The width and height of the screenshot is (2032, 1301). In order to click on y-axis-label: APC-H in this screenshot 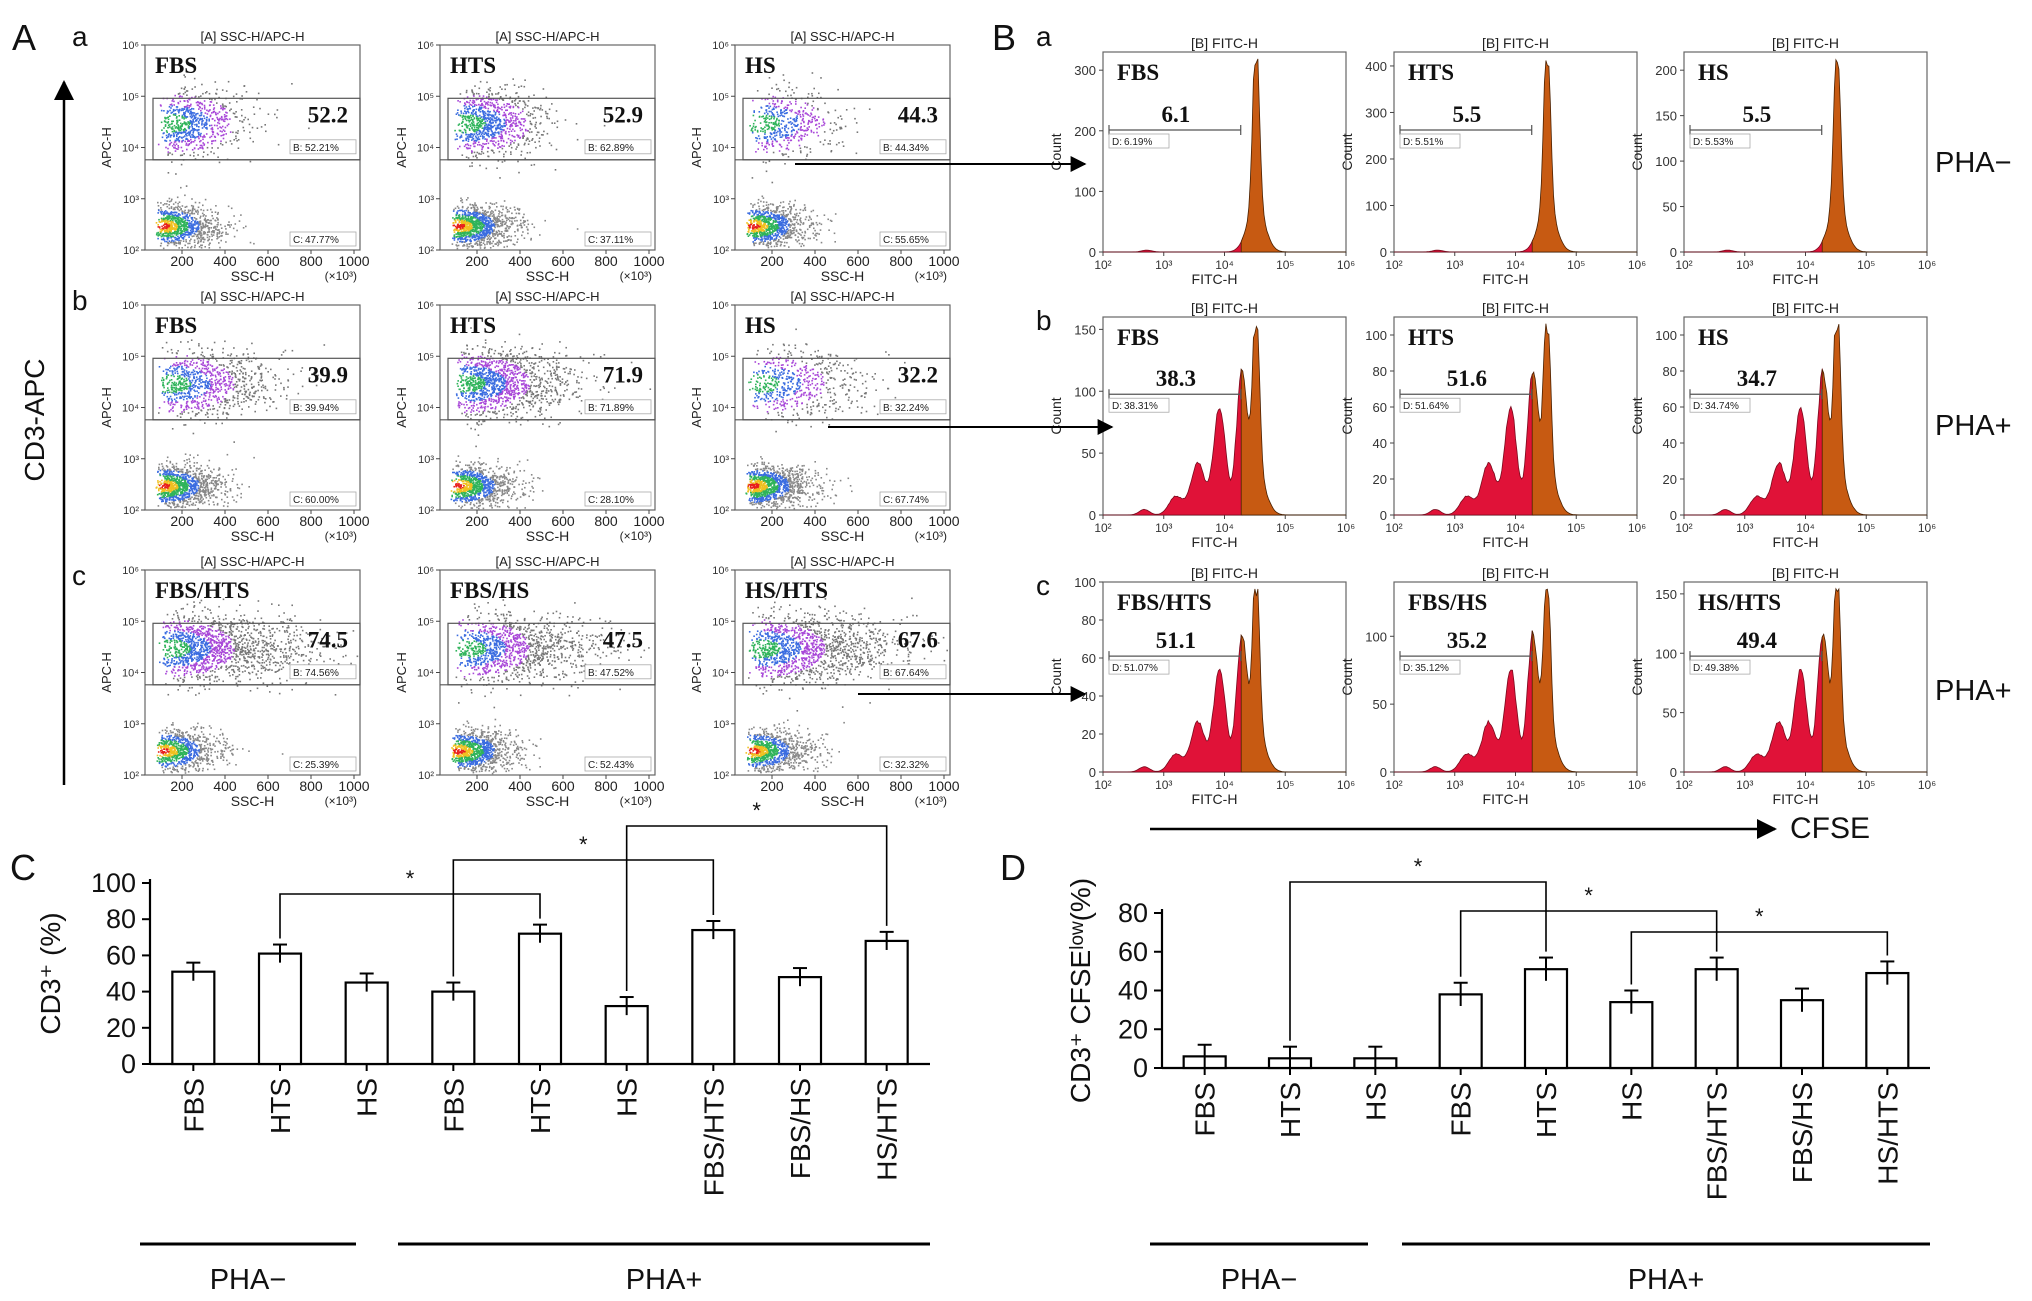, I will do `click(401, 147)`.